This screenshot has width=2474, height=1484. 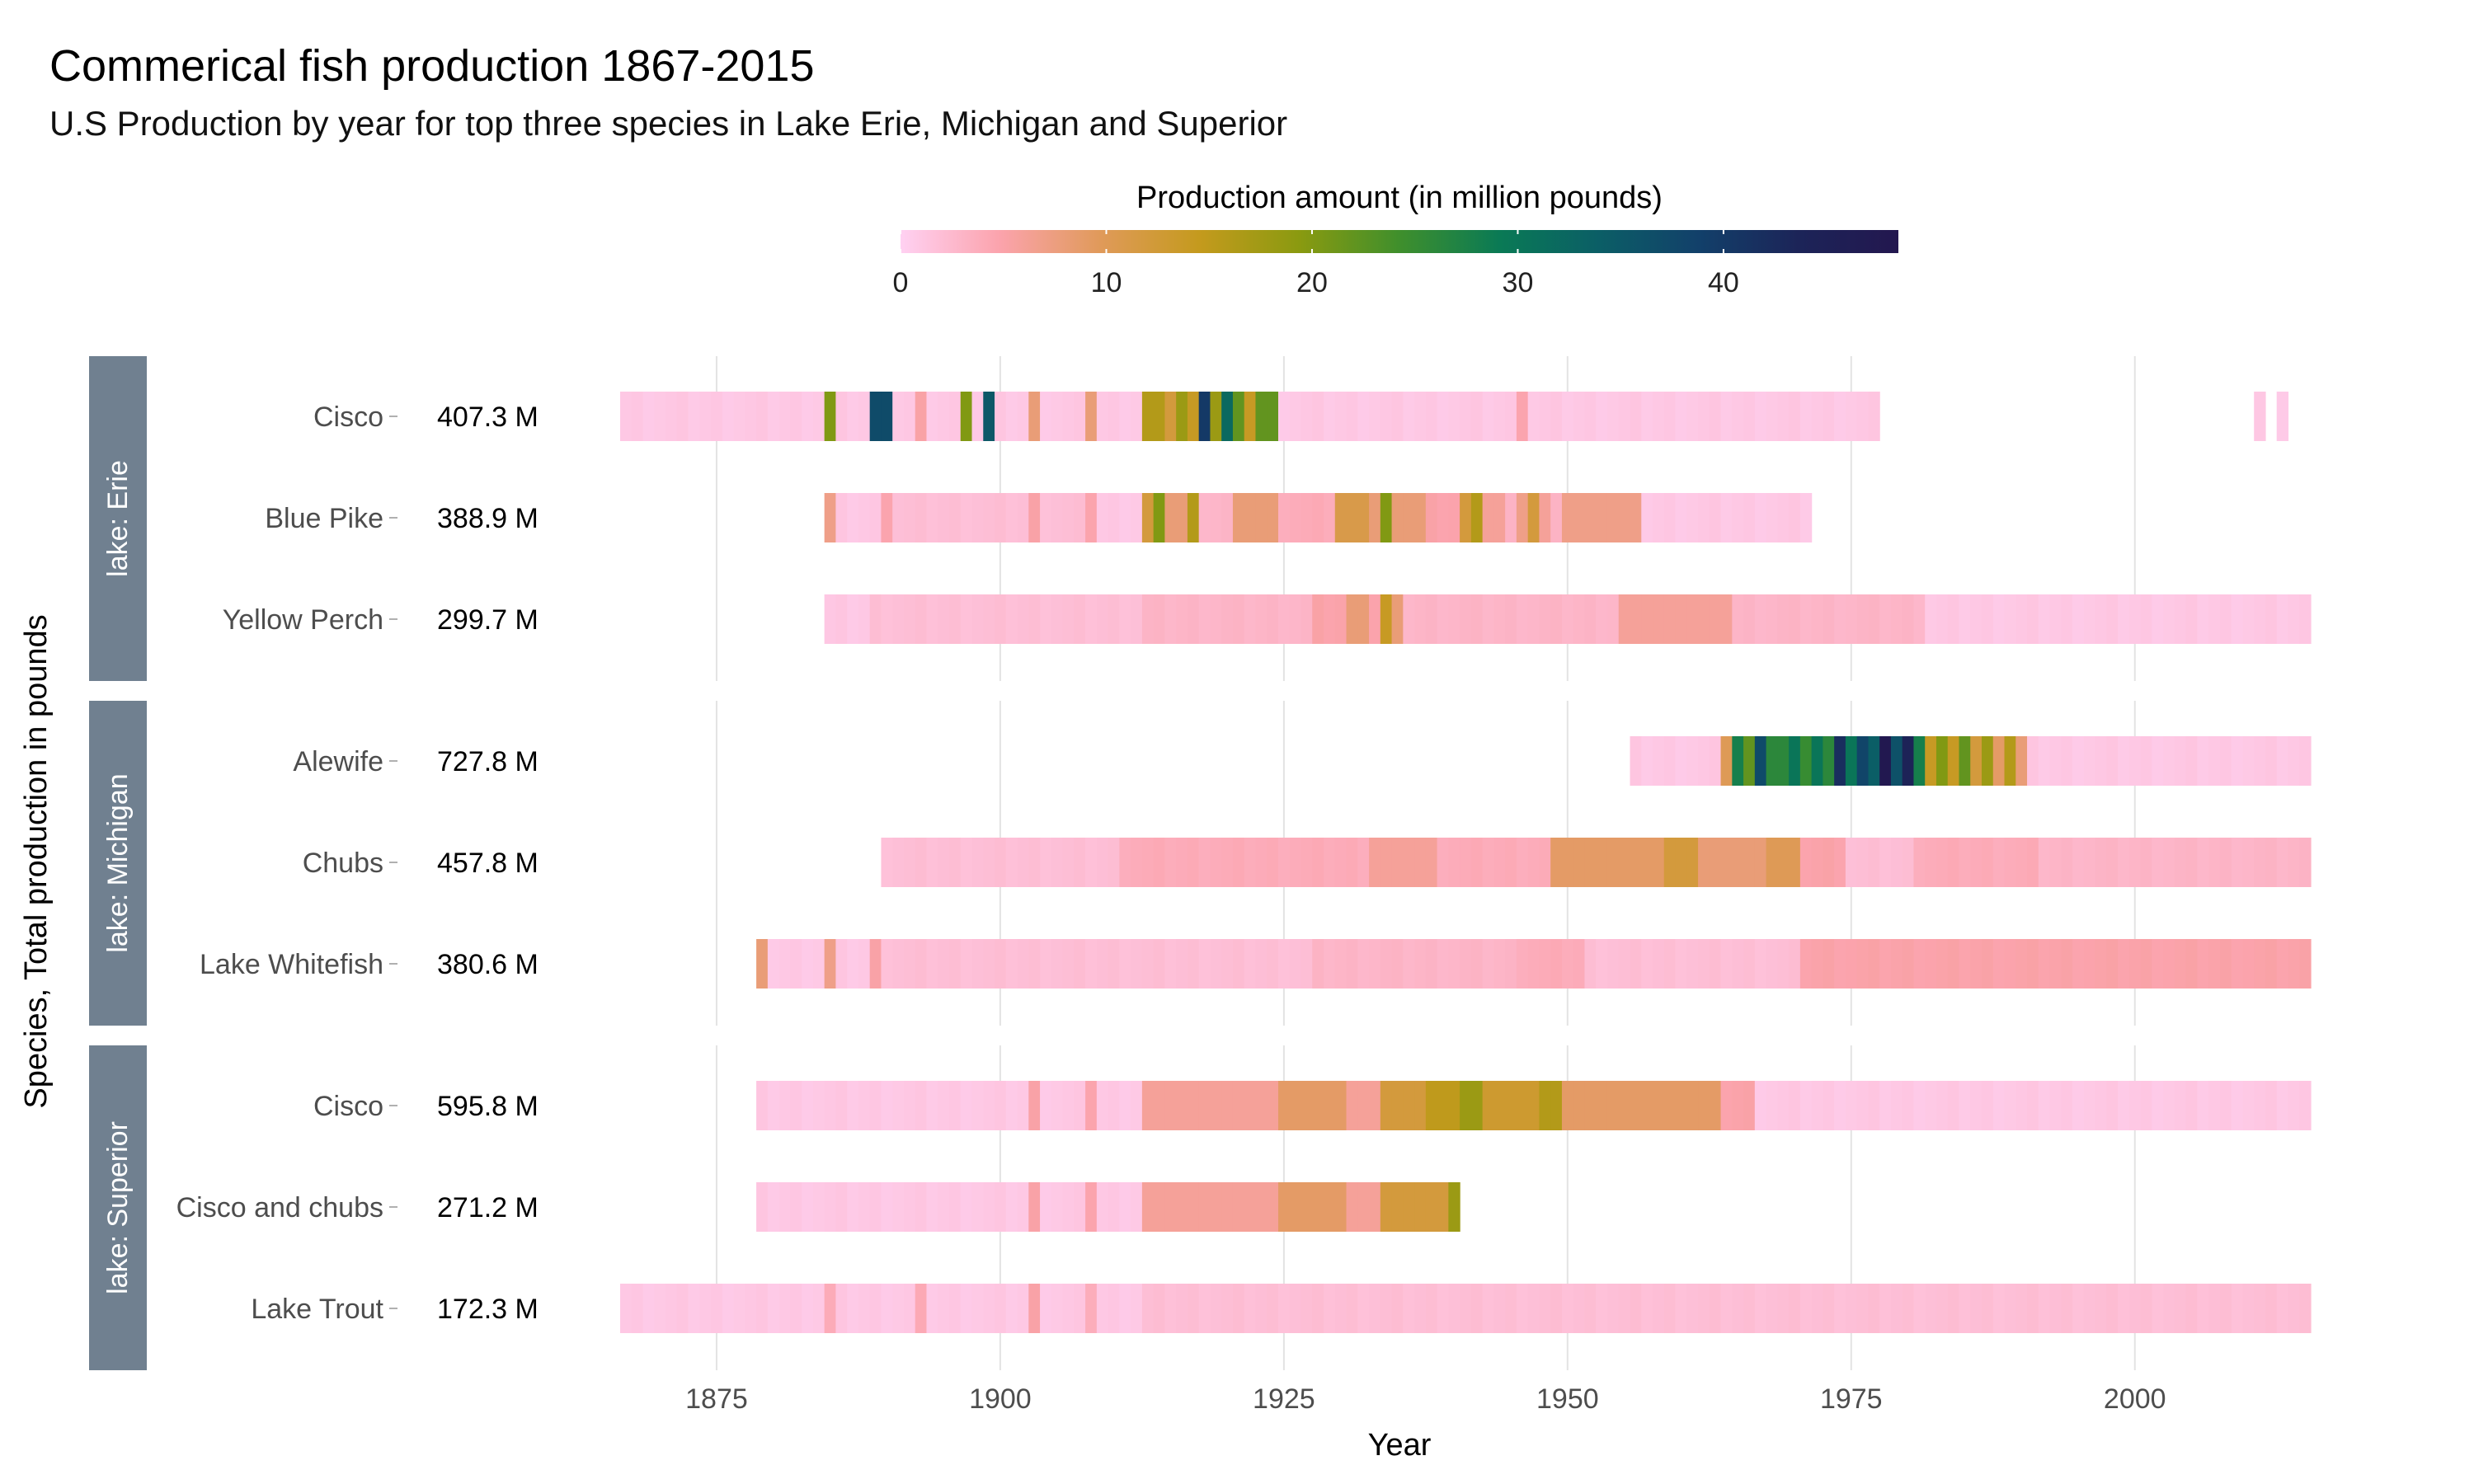 What do you see at coordinates (1307, 863) in the screenshot?
I see `heatmap-row: Chubs 457.8 M` at bounding box center [1307, 863].